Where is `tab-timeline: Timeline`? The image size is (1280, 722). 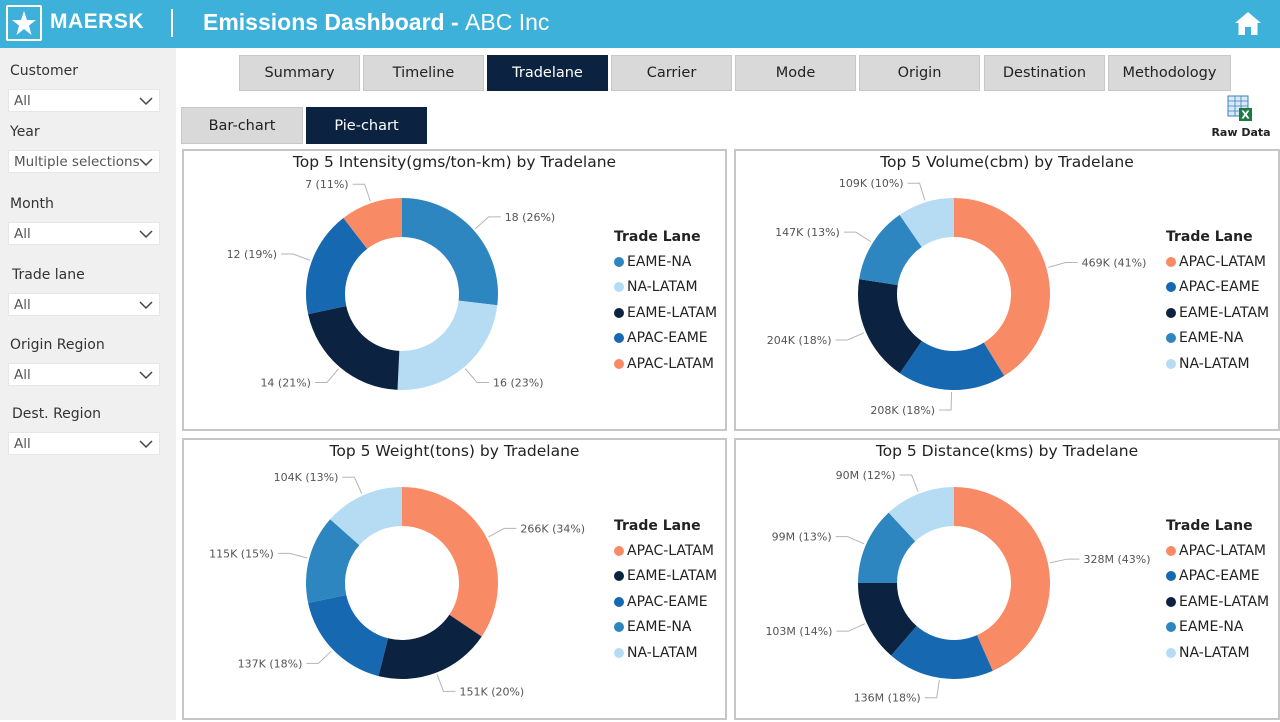 tab-timeline: Timeline is located at coordinates (423, 73).